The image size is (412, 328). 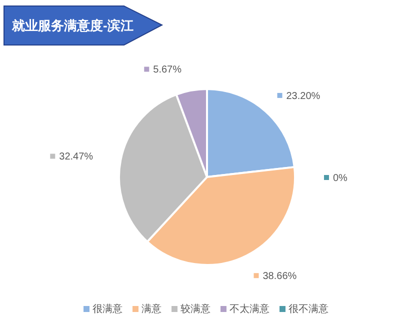 What do you see at coordinates (167, 70) in the screenshot?
I see `data-label: 5.67%` at bounding box center [167, 70].